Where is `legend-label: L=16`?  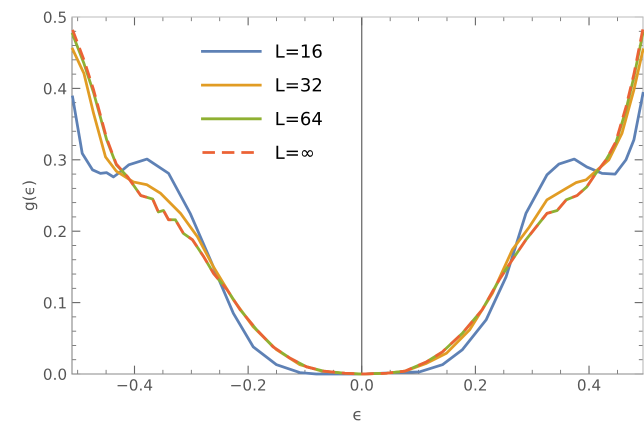 legend-label: L=16 is located at coordinates (299, 51).